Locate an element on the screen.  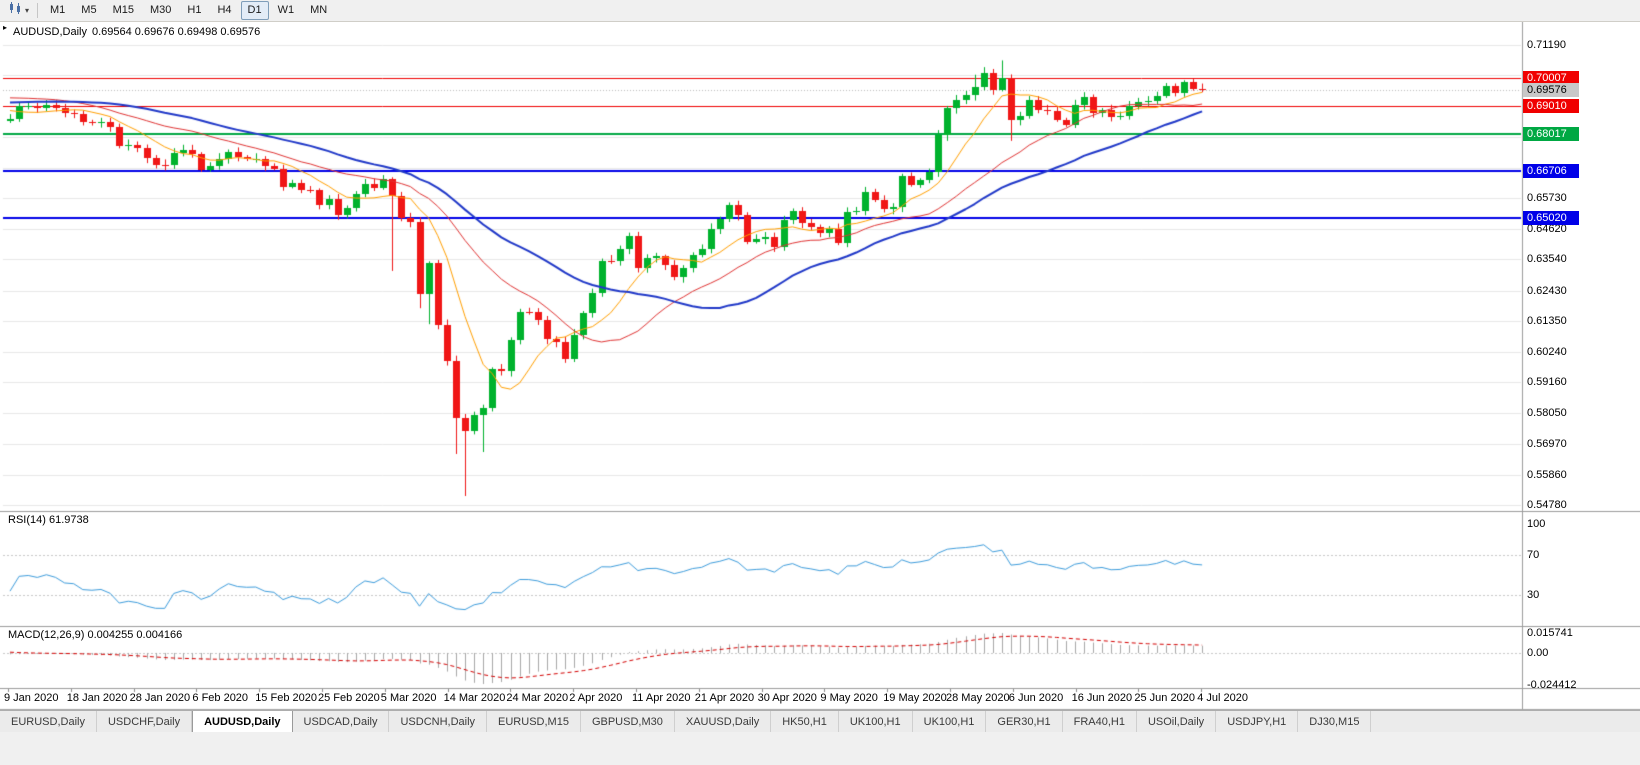
time-axis is located at coordinates (761, 699).